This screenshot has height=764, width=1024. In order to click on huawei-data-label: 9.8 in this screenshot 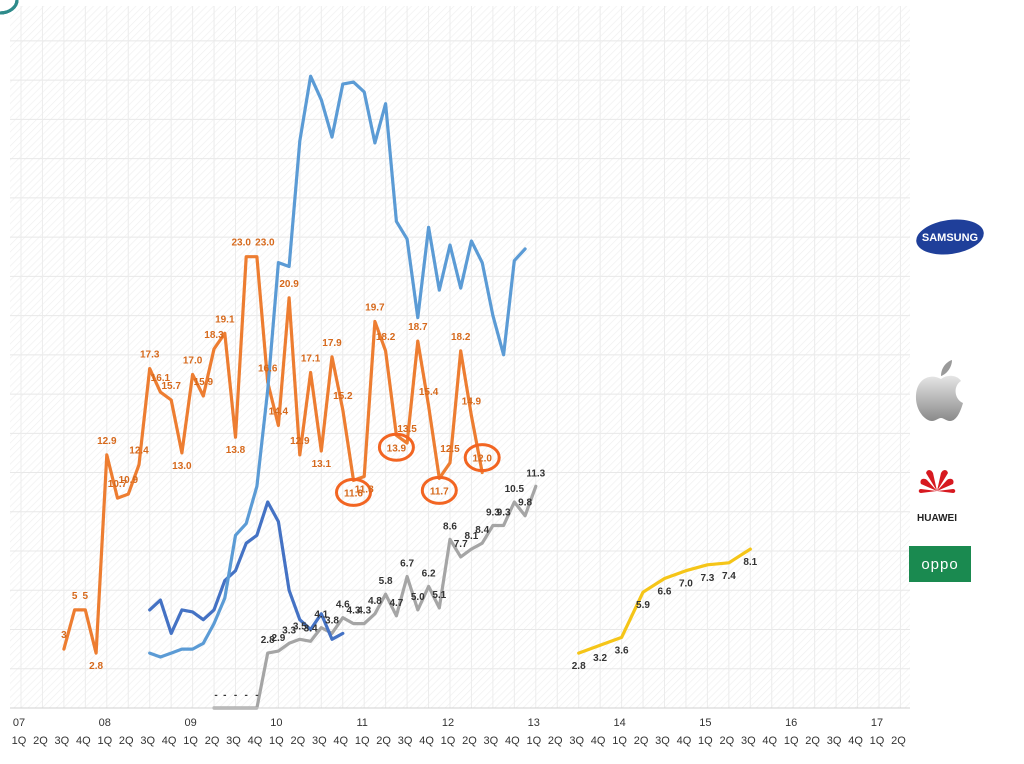, I will do `click(525, 503)`.